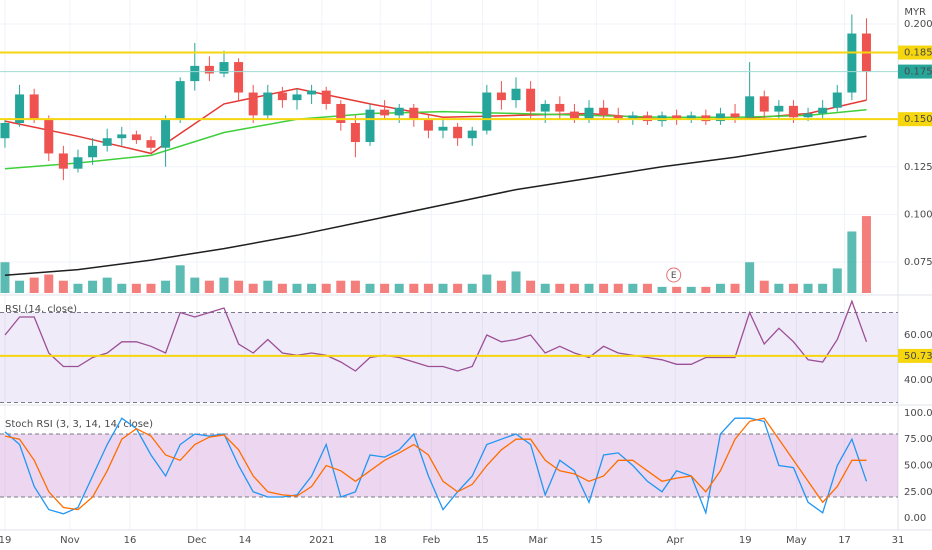 The width and height of the screenshot is (932, 550). I want to click on indicator-line, so click(436, 335).